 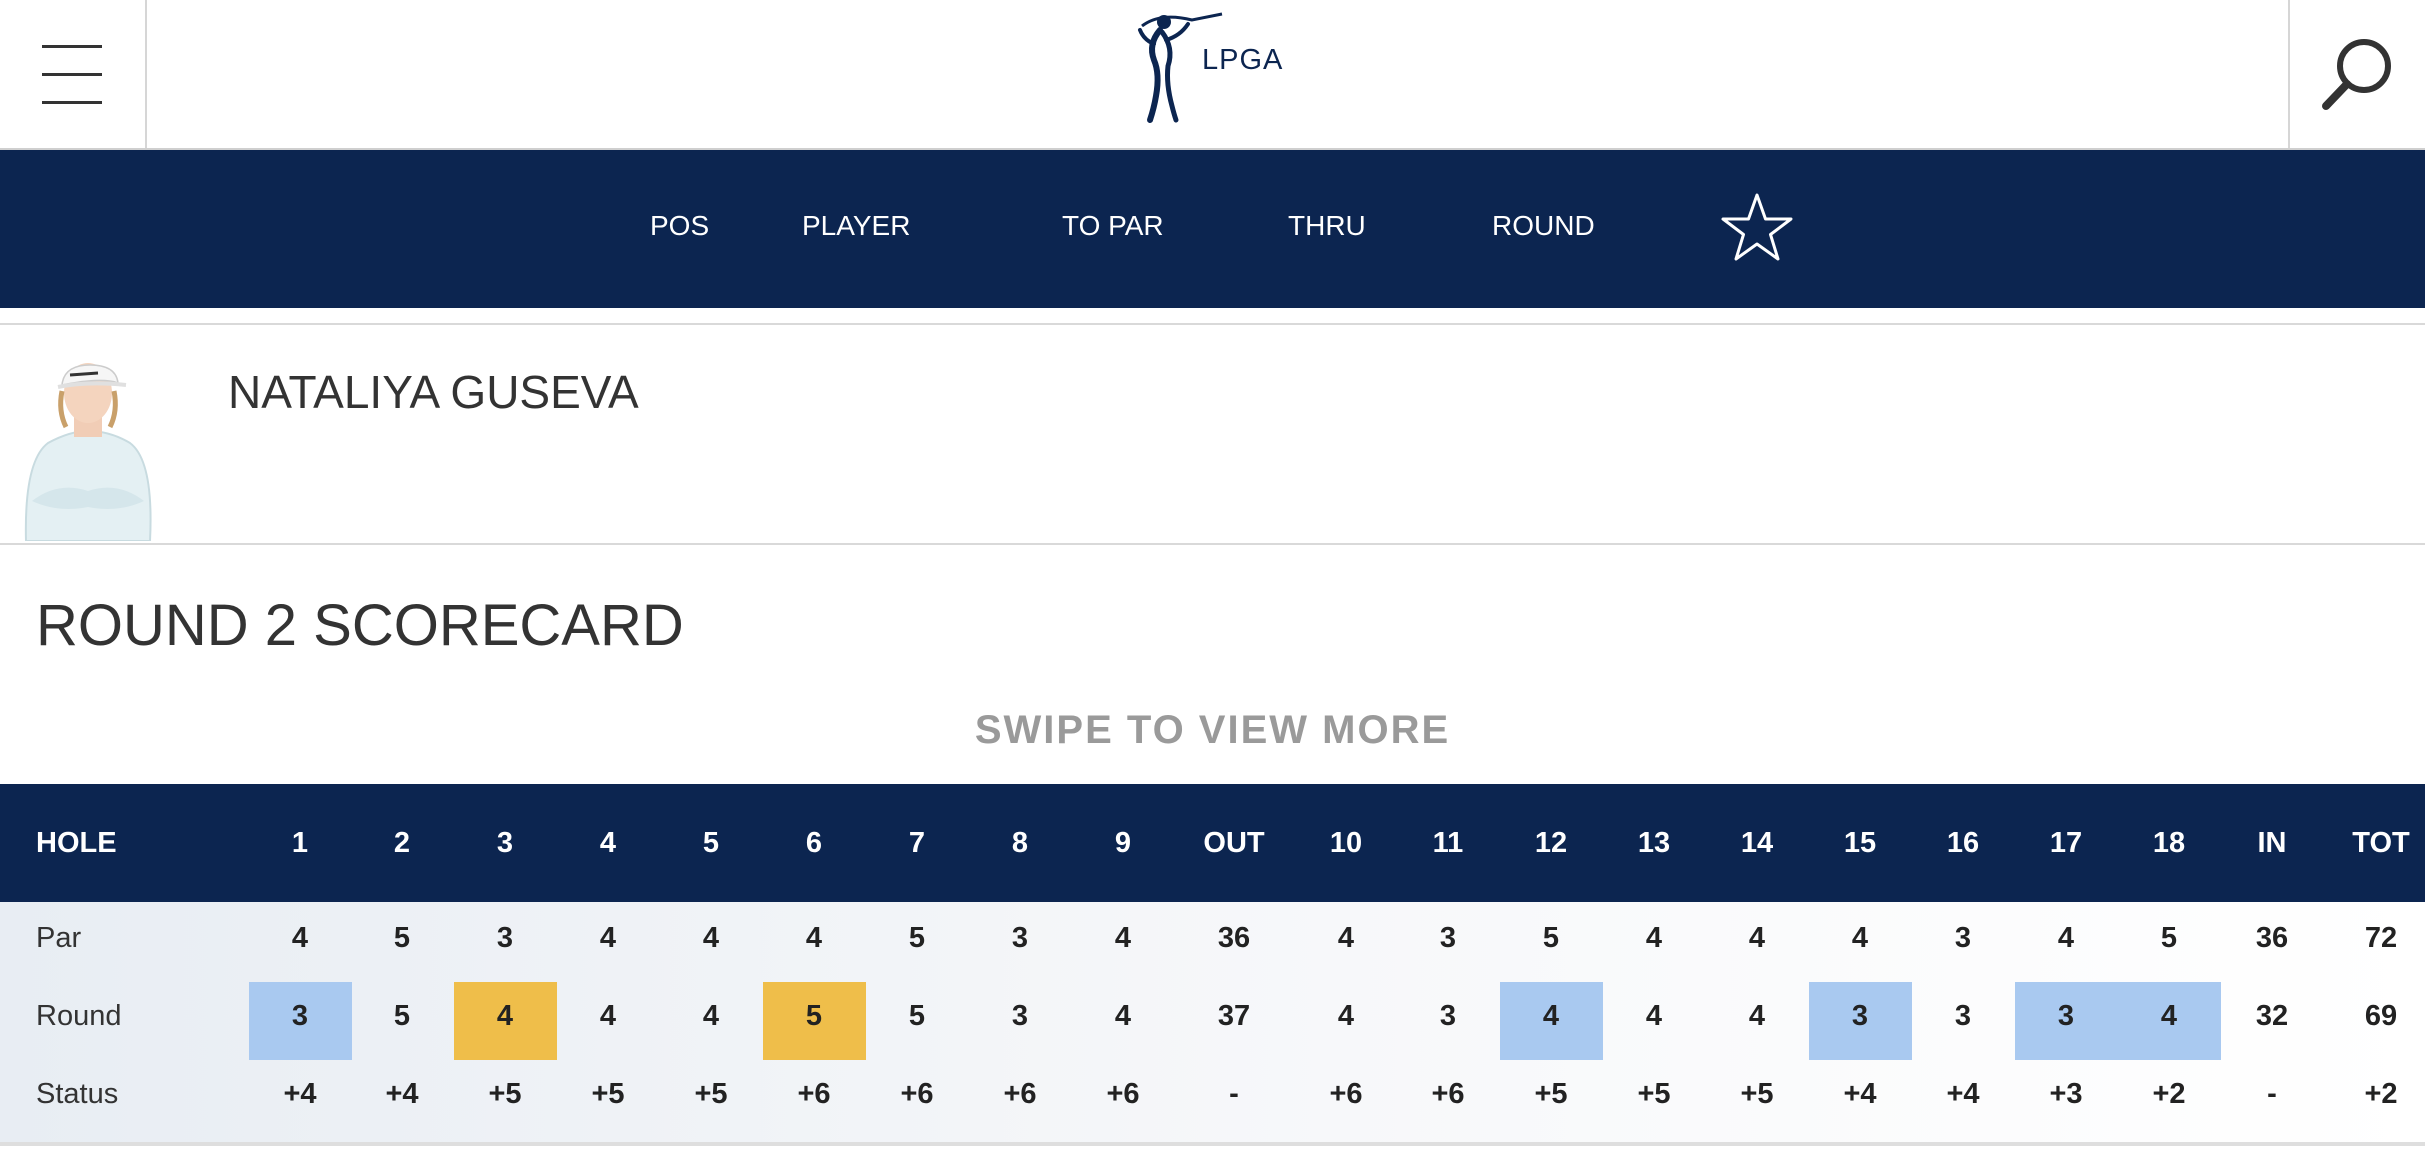 What do you see at coordinates (856, 225) in the screenshot?
I see `column-header-player: PLAYER` at bounding box center [856, 225].